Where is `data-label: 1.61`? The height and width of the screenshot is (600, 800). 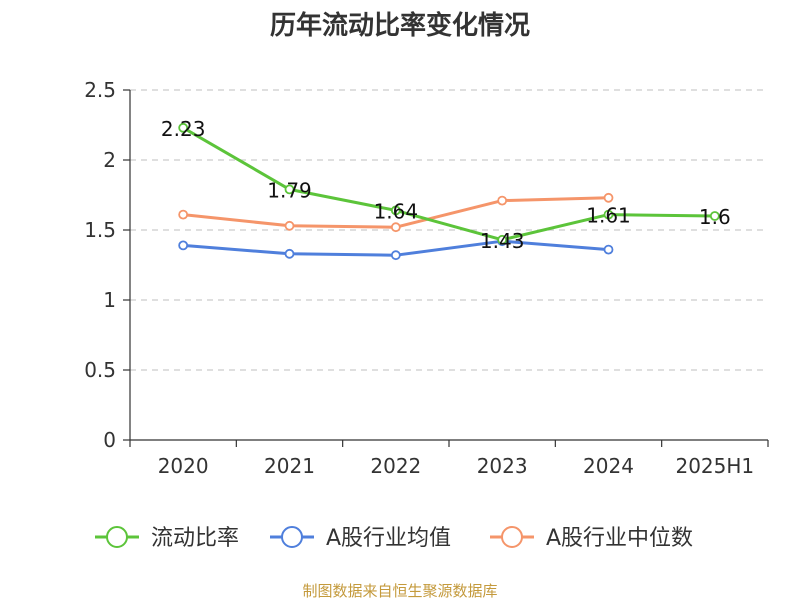 data-label: 1.61 is located at coordinates (608, 216).